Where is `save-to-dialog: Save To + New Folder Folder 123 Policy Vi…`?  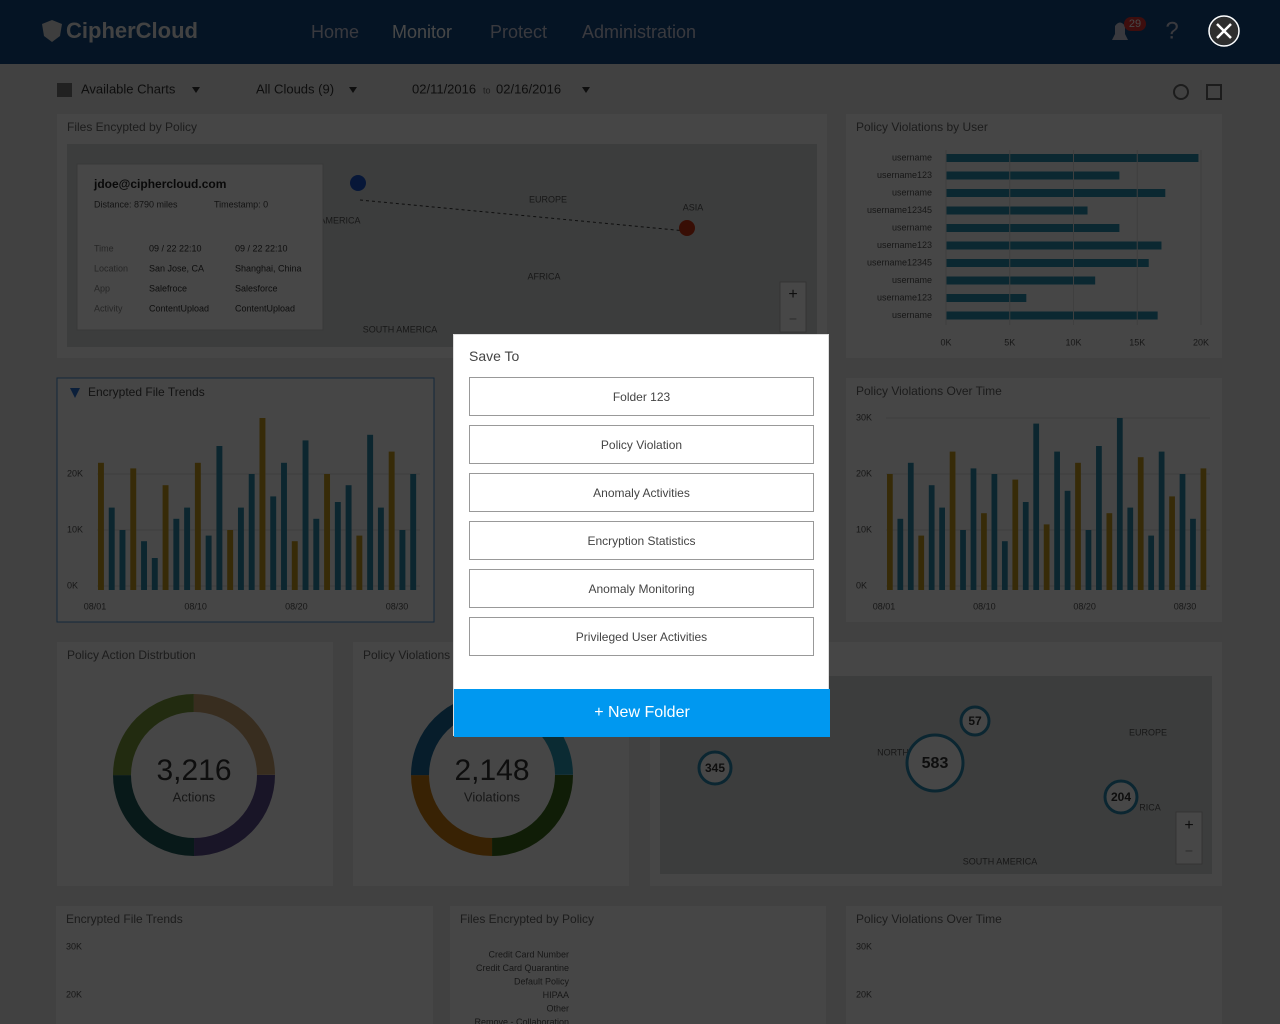
save-to-dialog: Save To + New Folder Folder 123 Policy Vi… is located at coordinates (641, 535).